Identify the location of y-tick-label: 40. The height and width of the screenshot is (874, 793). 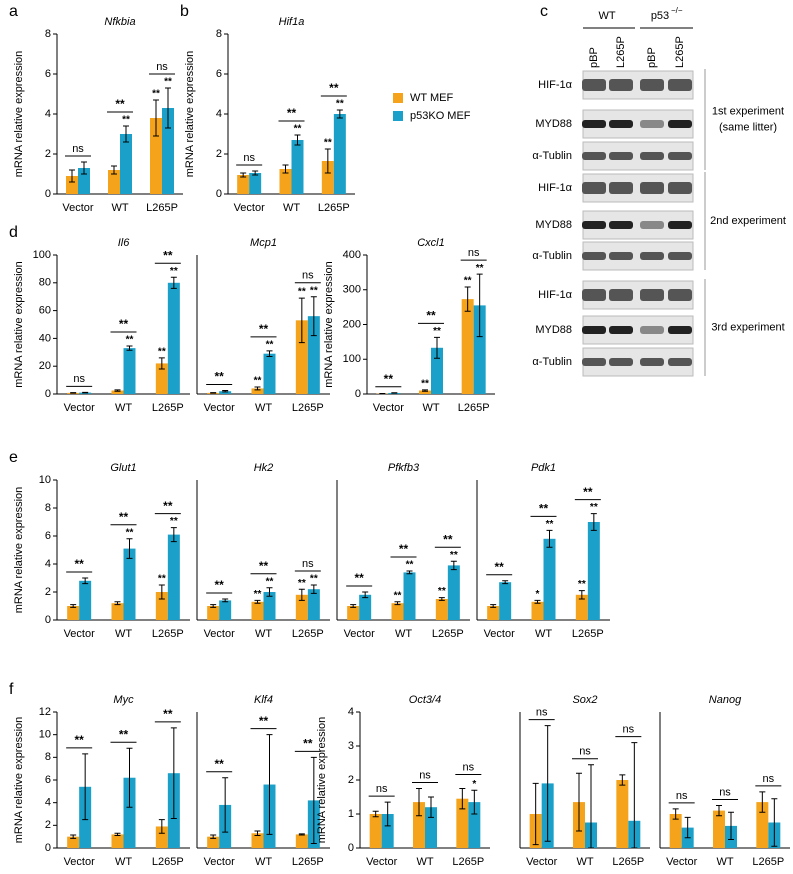
(45, 338).